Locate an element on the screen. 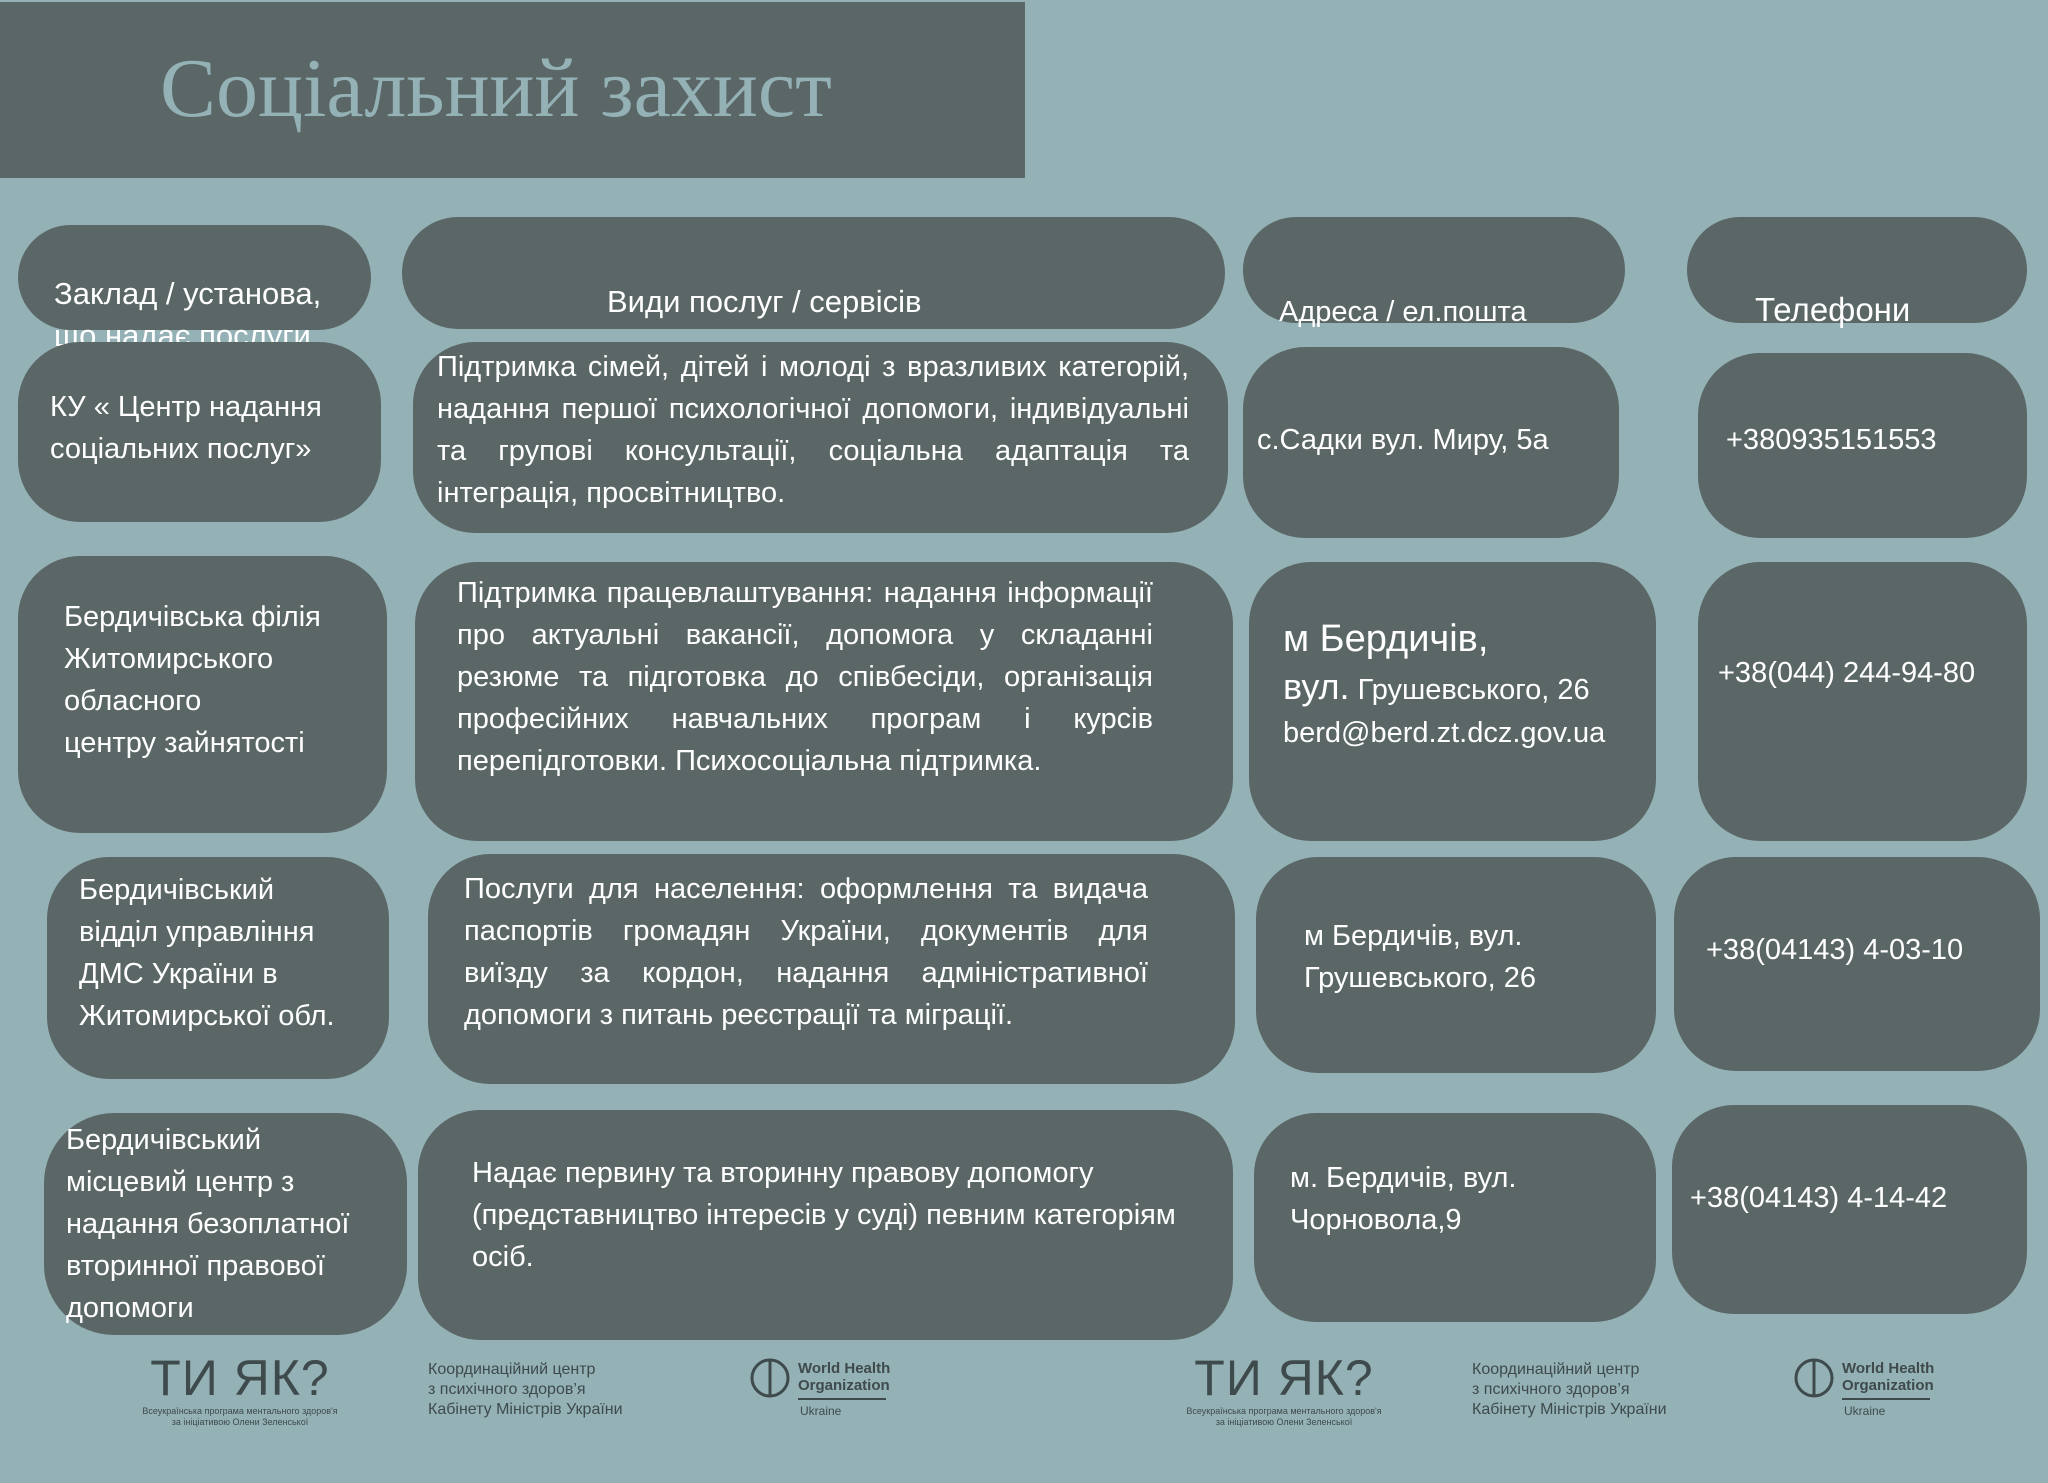  address-text: м. Бердичів, вул. Чорновола,9 is located at coordinates (1403, 1199).